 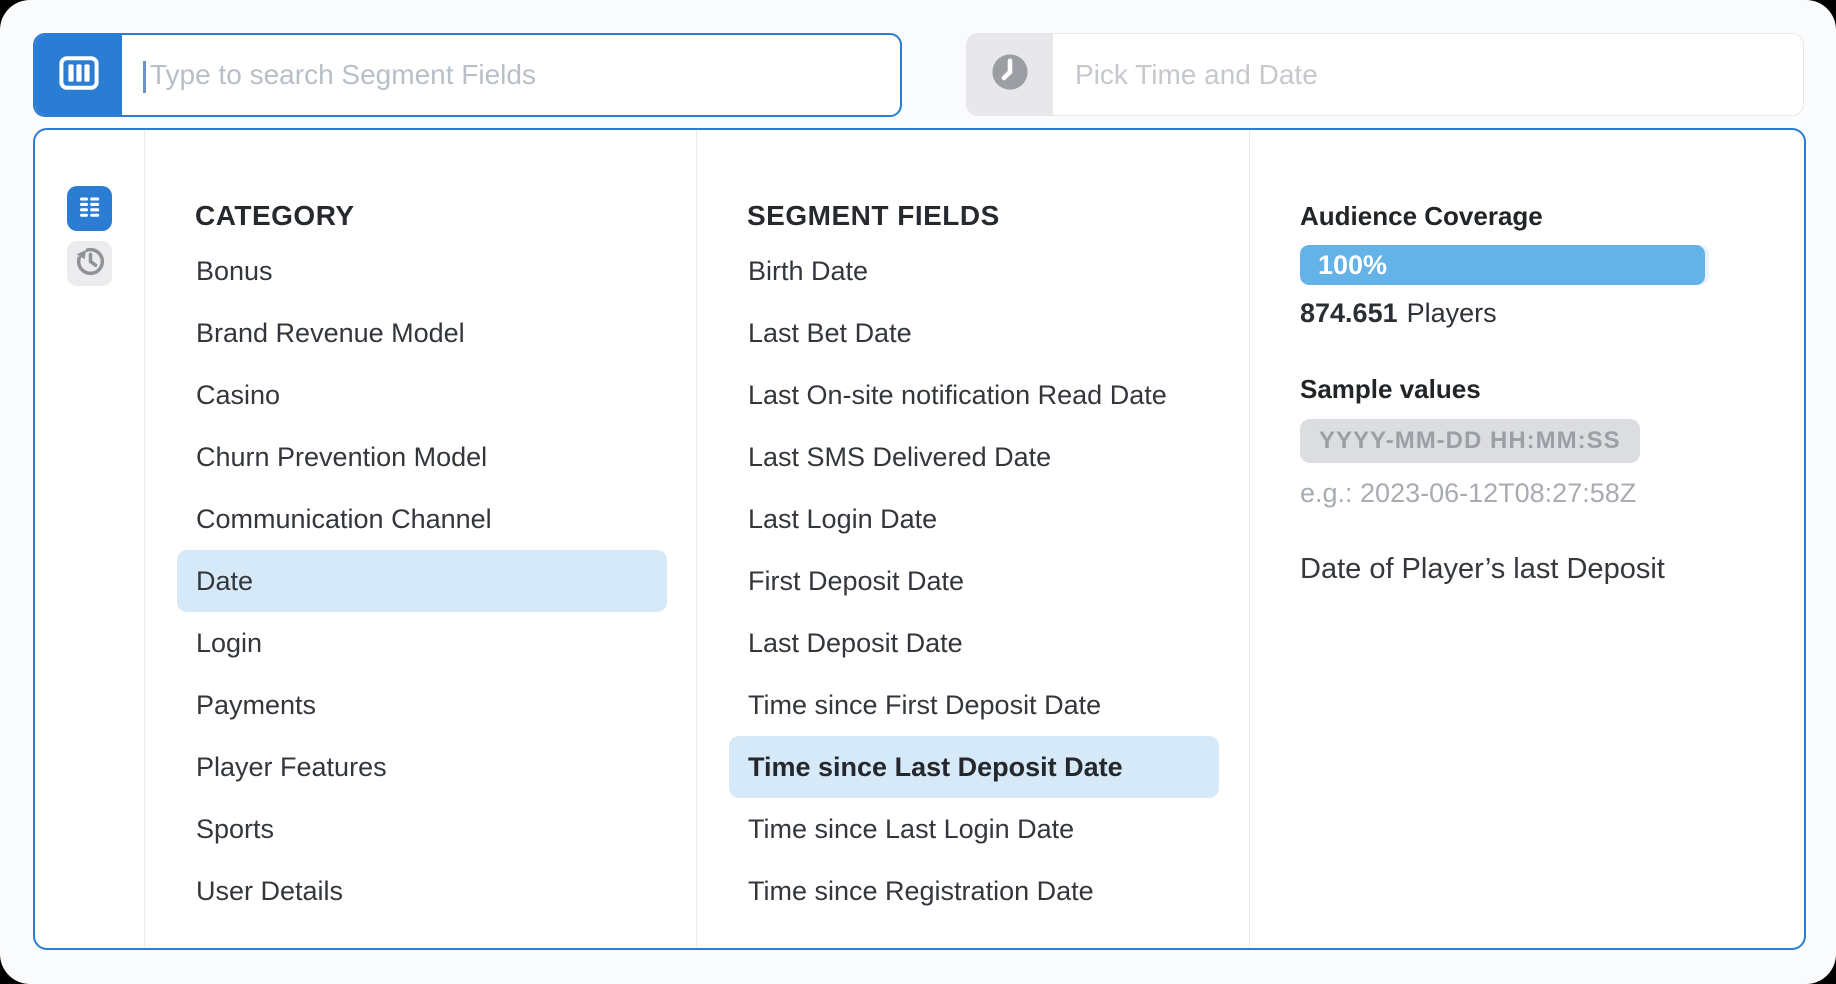 What do you see at coordinates (342, 456) in the screenshot?
I see `category-item: Churn Prevention Model` at bounding box center [342, 456].